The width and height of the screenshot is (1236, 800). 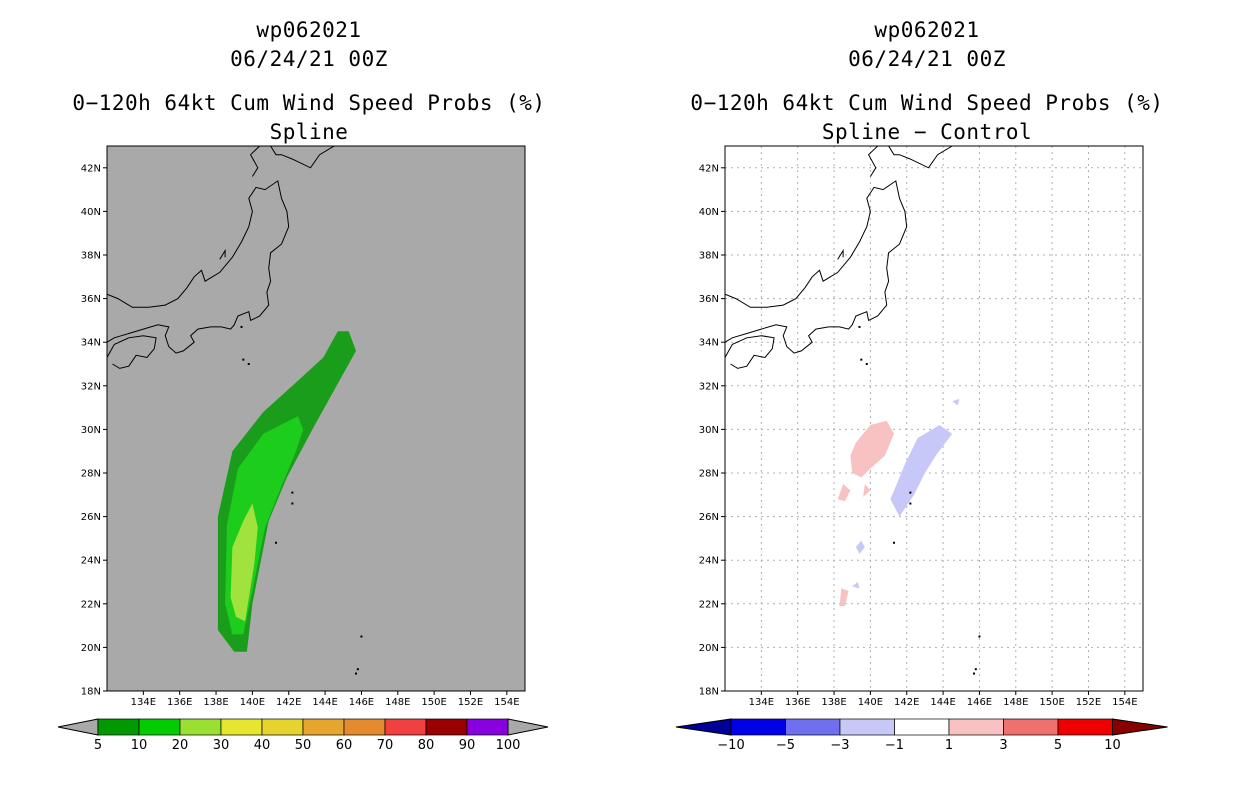 What do you see at coordinates (816, 267) in the screenshot?
I see `right-coastline-honshu` at bounding box center [816, 267].